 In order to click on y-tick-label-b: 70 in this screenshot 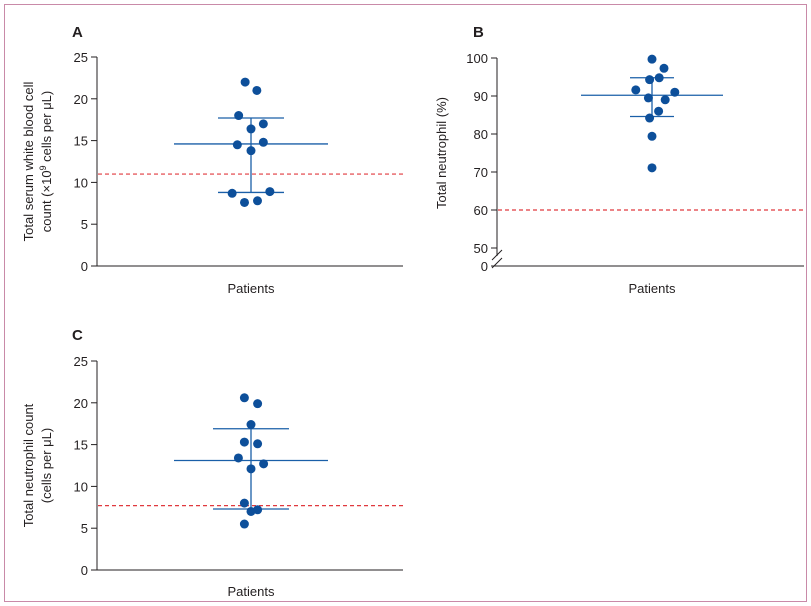, I will do `click(481, 172)`.